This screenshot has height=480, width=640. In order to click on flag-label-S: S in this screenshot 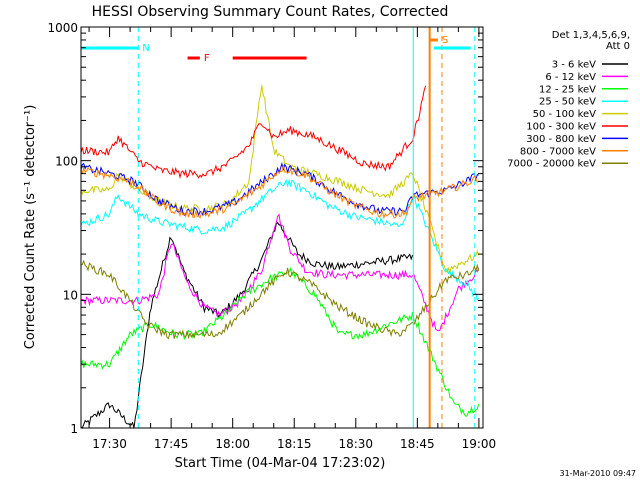, I will do `click(445, 40)`.